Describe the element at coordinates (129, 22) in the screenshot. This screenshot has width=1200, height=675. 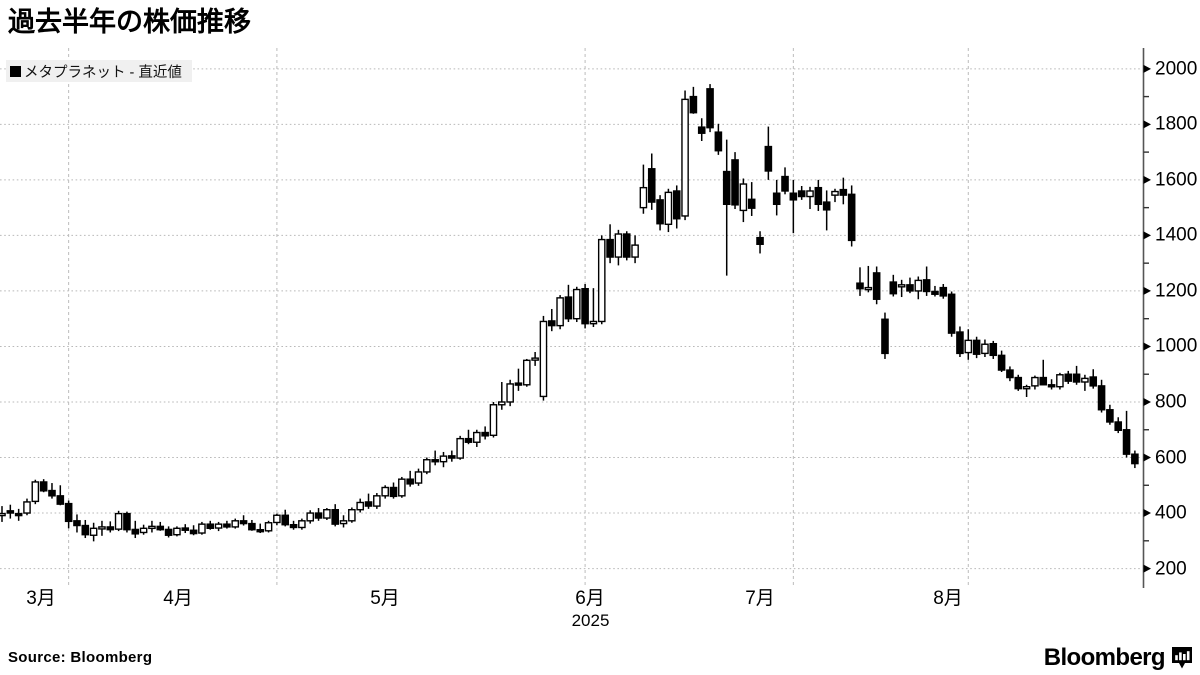
I see `page-title: 過去半年の株価推移` at that location.